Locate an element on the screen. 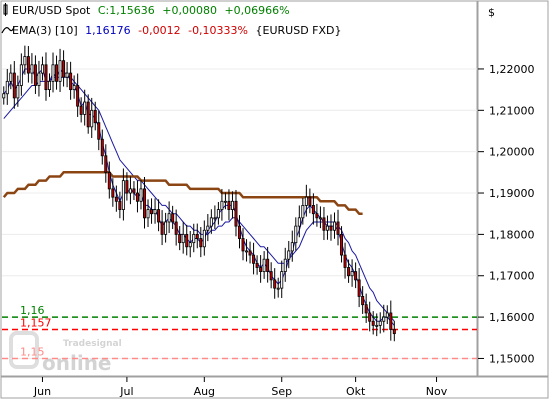 The height and width of the screenshot is (400, 550). x-axis: Jun Jul Aug Sep Okt Nov is located at coordinates (240, 387).